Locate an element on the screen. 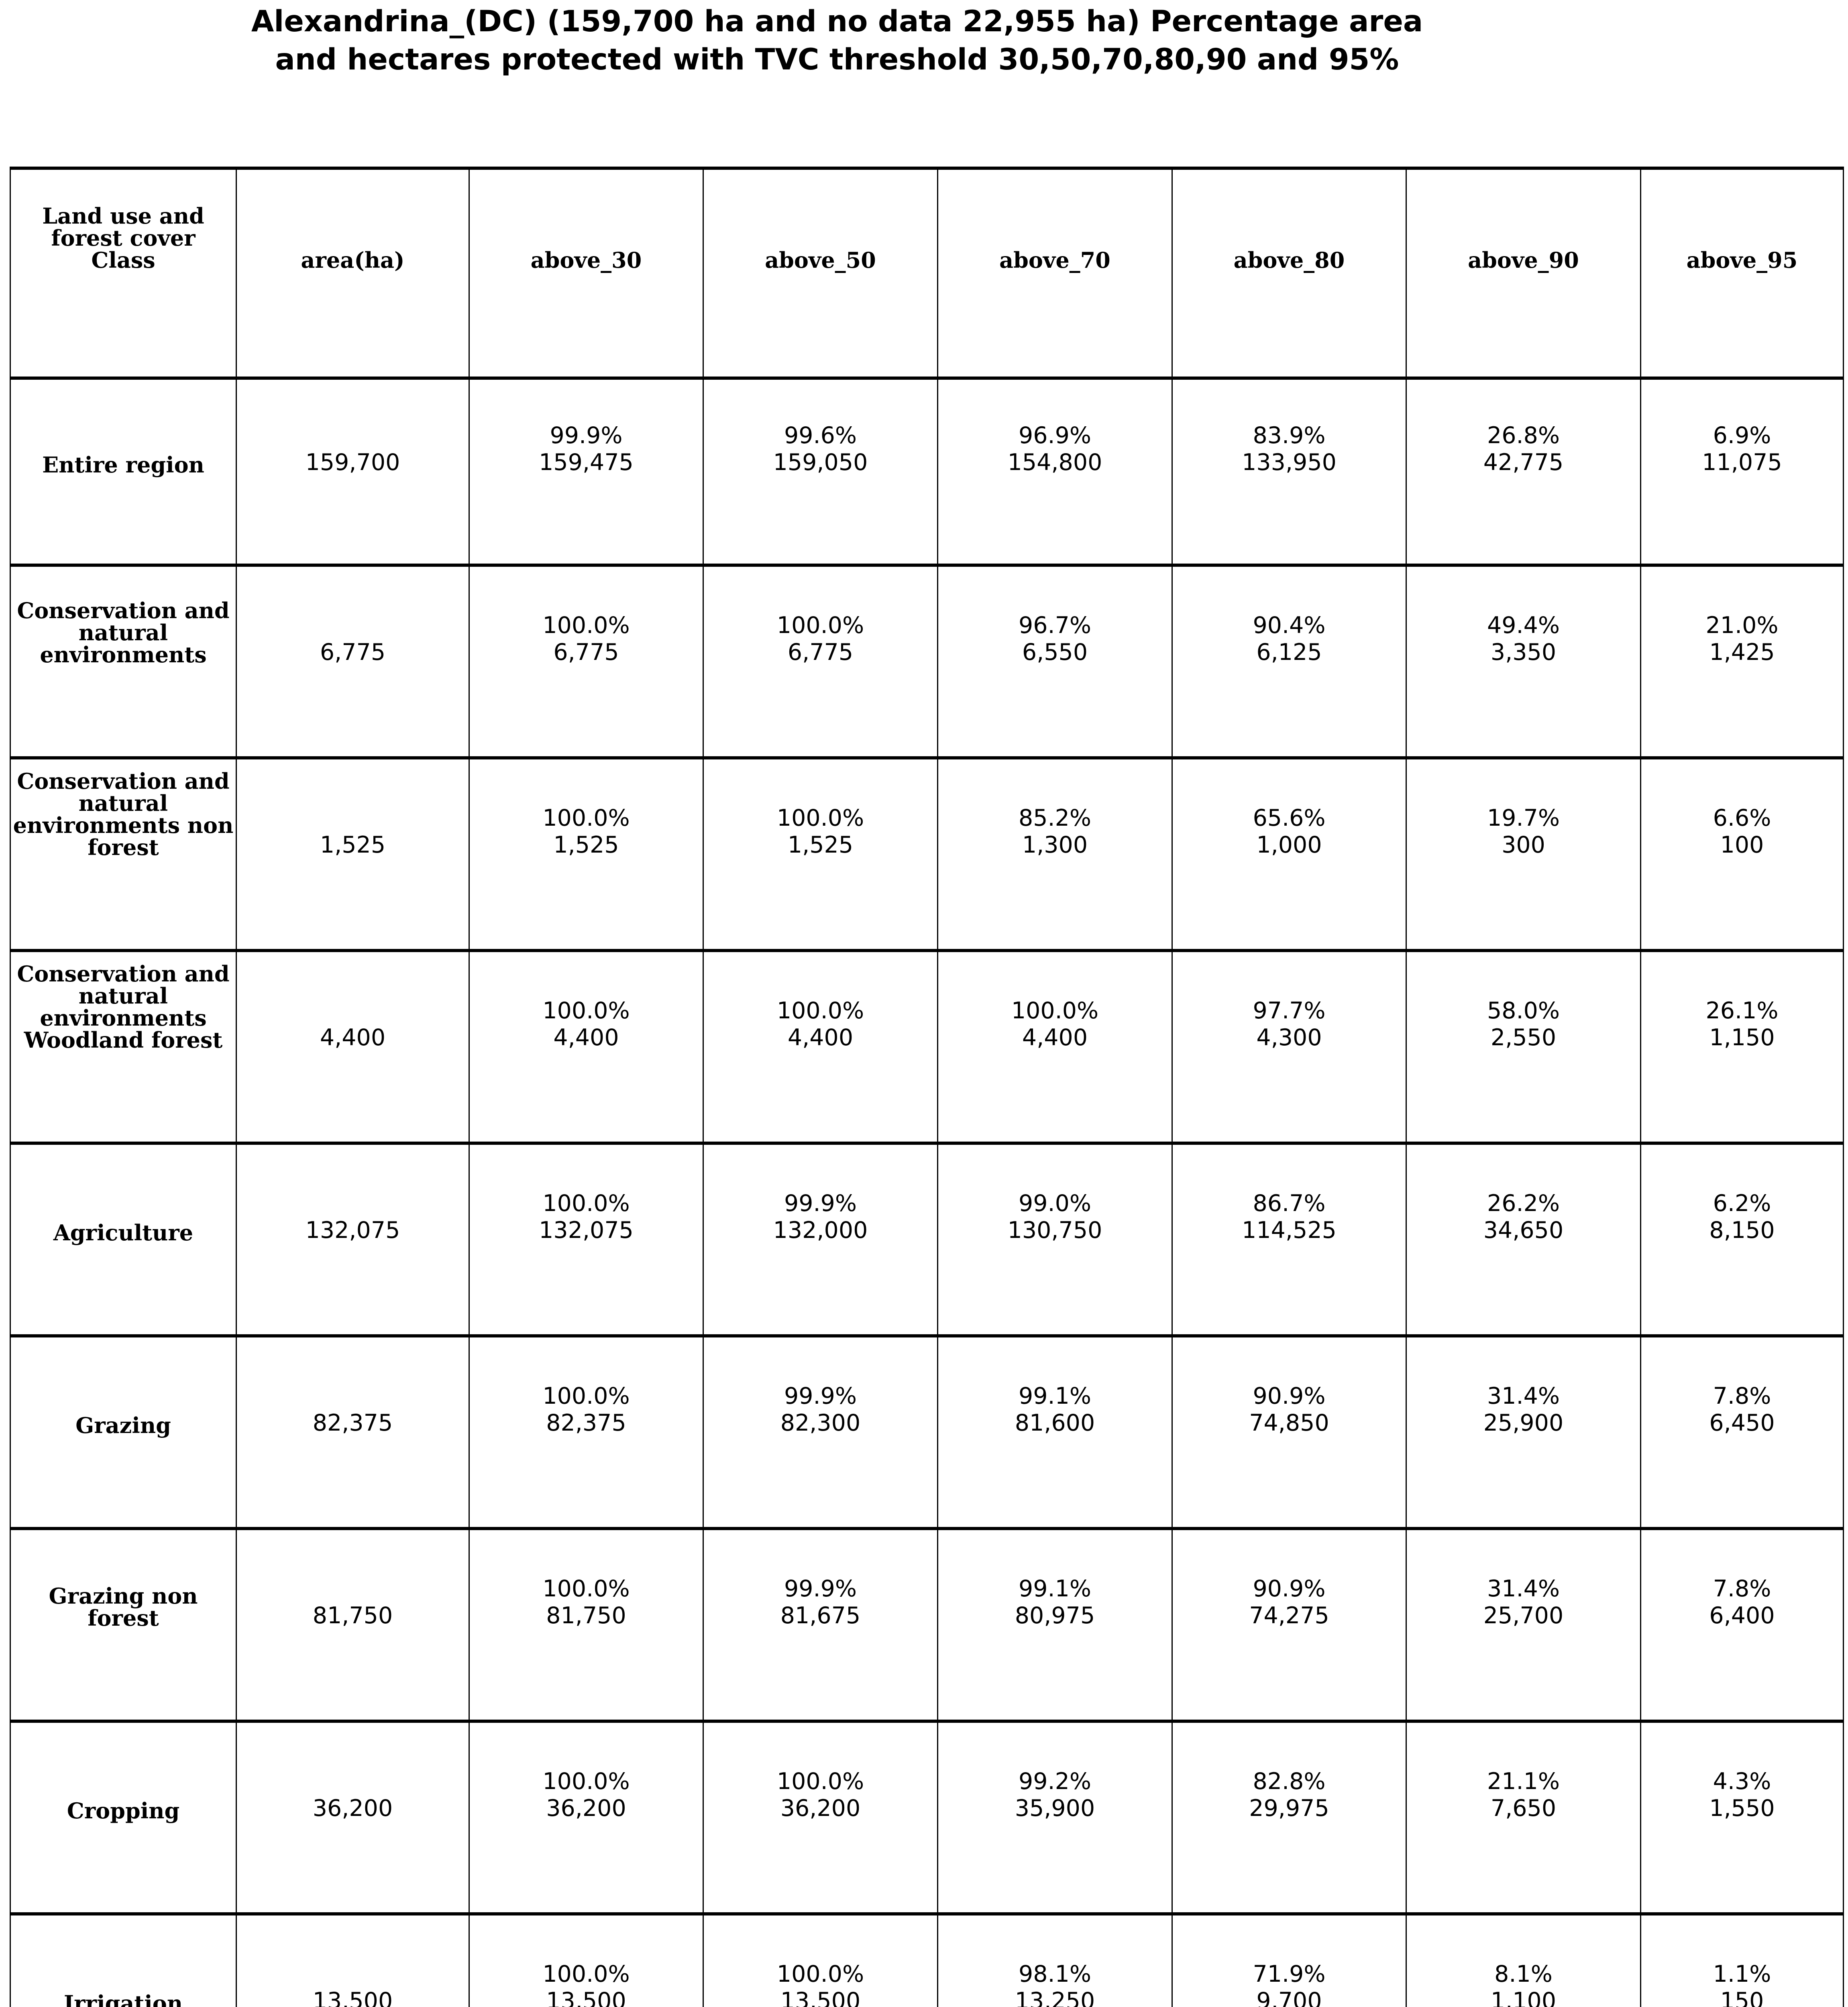 The height and width of the screenshot is (2007, 1848). percent-value: 6.6% is located at coordinates (1742, 818).